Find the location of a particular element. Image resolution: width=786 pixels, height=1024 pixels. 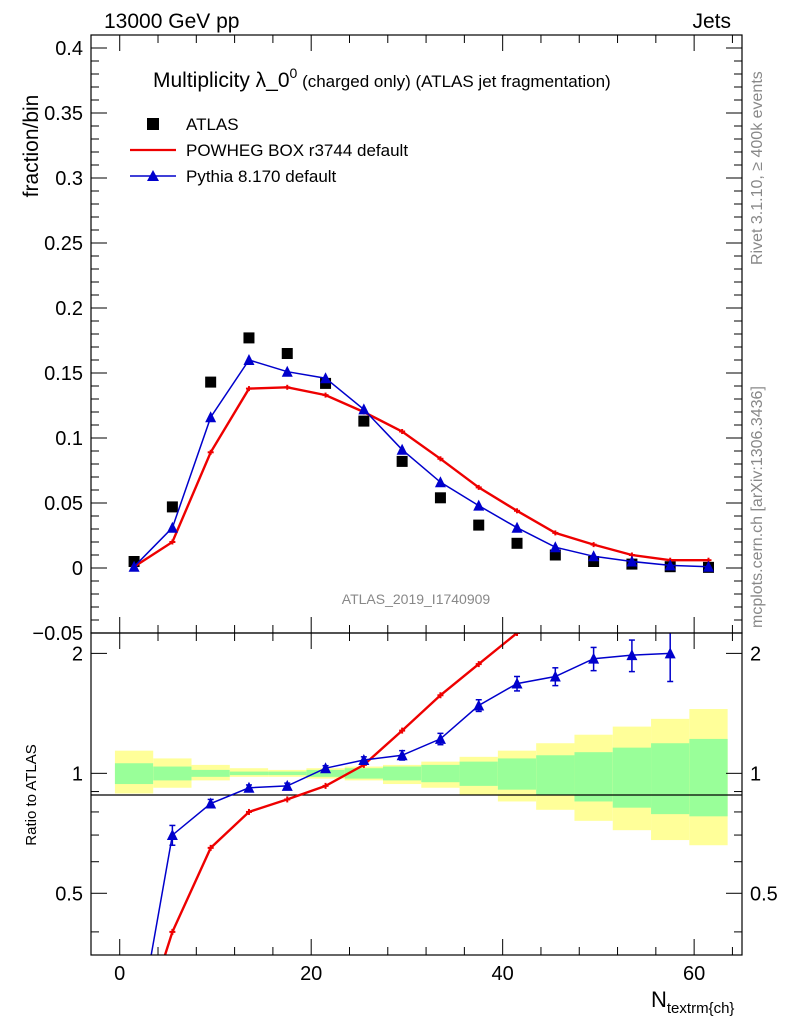

legend-pythia-marker is located at coordinates (153, 175).